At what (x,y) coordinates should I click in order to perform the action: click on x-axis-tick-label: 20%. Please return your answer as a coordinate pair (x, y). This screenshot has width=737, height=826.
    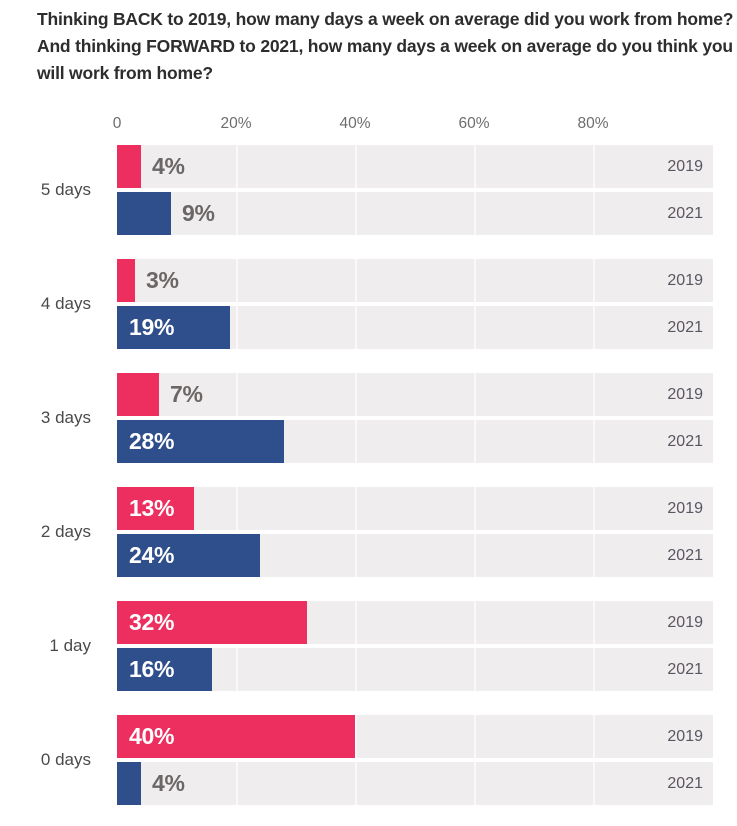
    Looking at the image, I should click on (236, 123).